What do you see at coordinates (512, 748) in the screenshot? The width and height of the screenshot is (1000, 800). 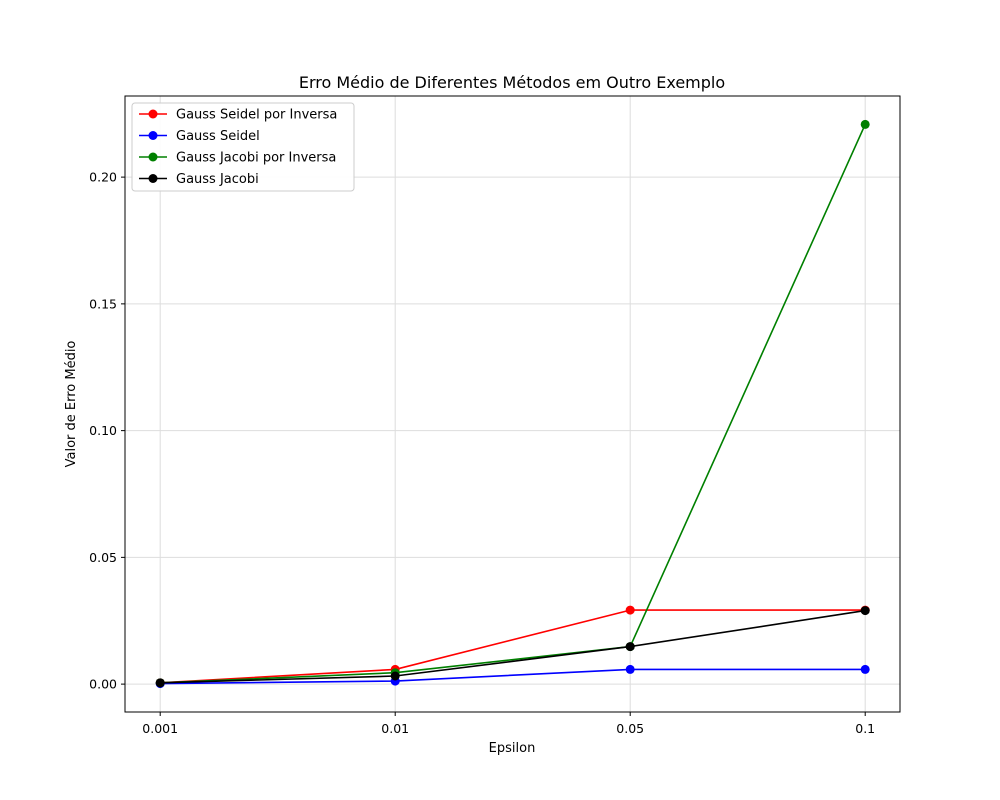 I see `x-axis-label: Epsilon` at bounding box center [512, 748].